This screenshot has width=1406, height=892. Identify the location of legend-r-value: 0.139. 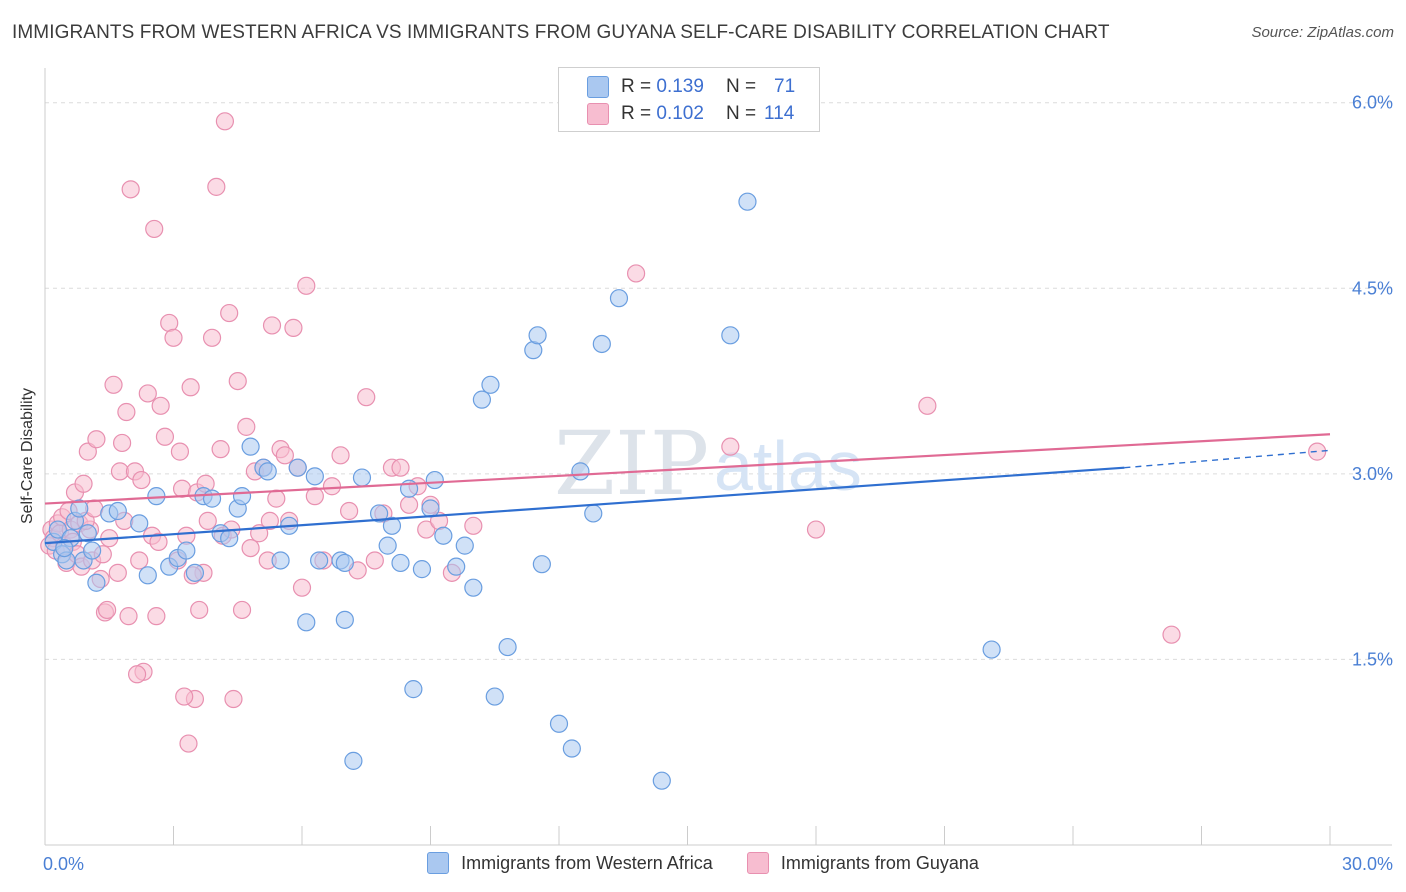
(680, 86).